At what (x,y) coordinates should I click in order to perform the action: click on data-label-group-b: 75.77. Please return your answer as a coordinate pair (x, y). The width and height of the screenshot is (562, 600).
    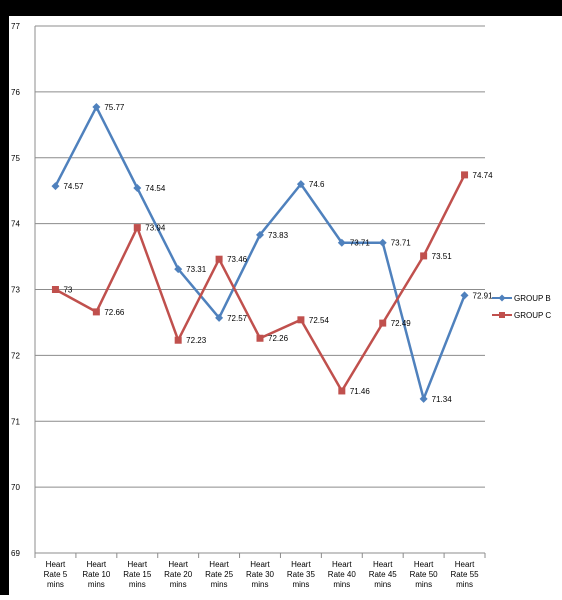
    Looking at the image, I should click on (114, 107).